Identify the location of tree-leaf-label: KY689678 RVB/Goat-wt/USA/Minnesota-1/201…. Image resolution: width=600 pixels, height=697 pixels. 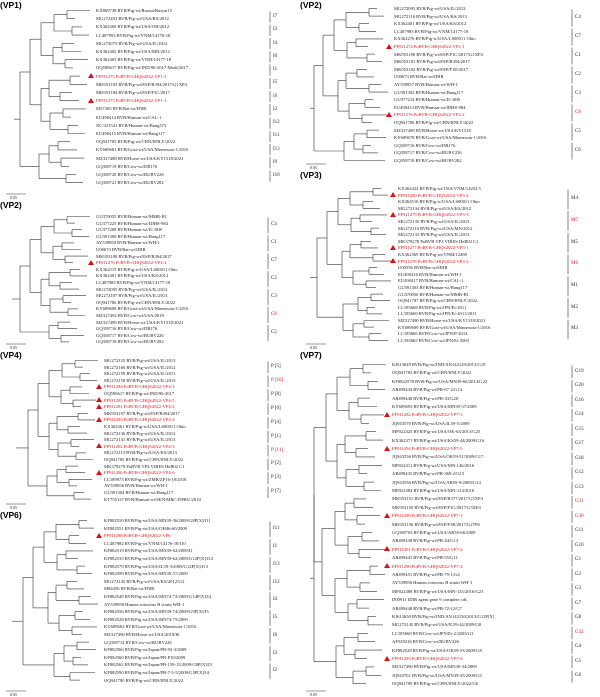
(440, 138).